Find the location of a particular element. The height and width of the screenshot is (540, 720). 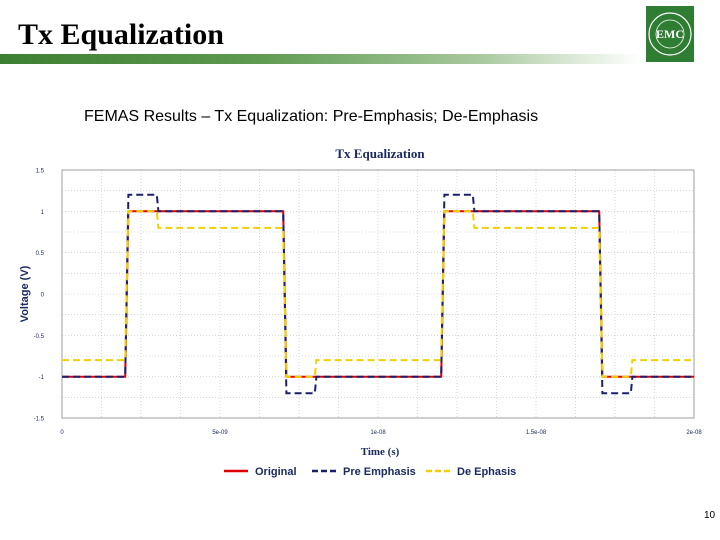

page-number: 10 is located at coordinates (710, 515).